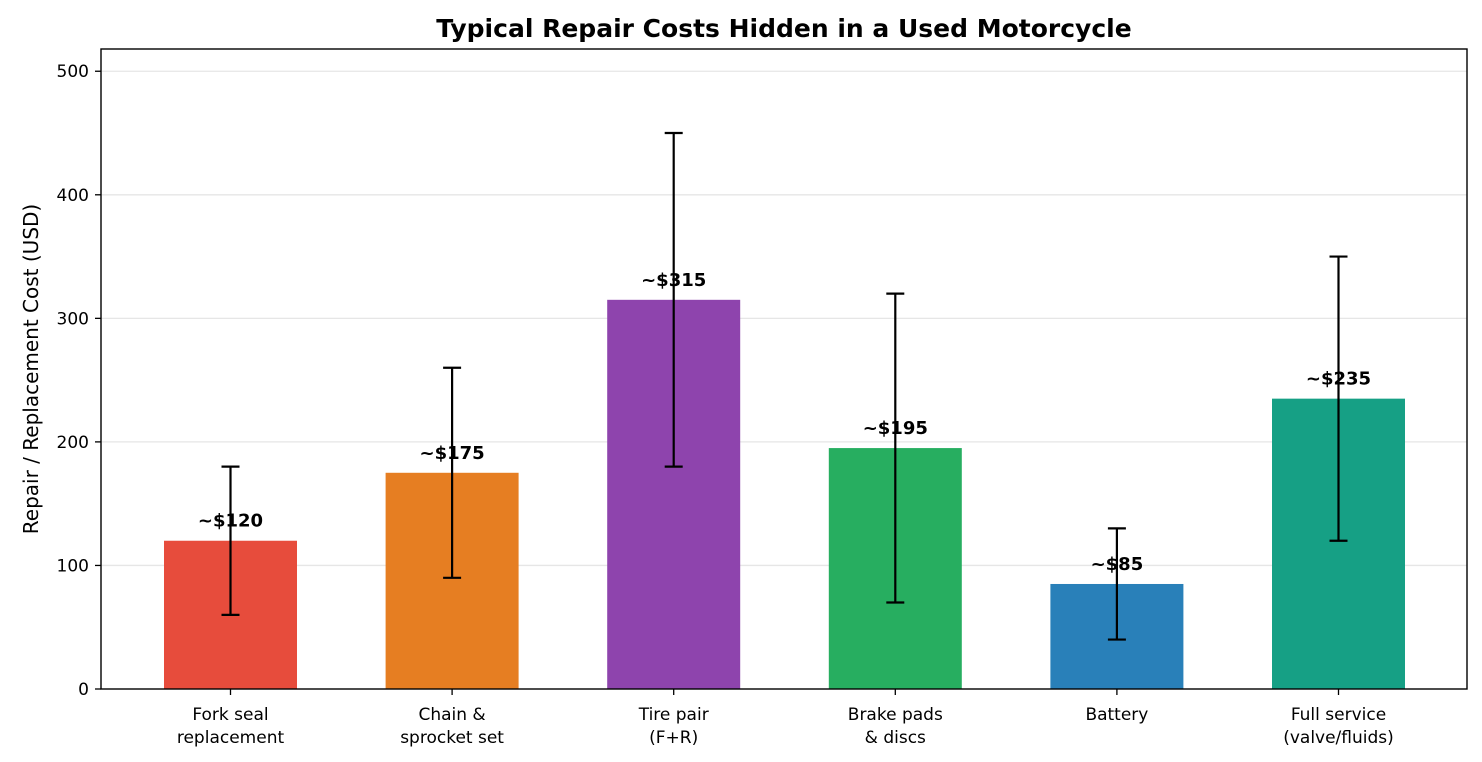 This screenshot has height=762, width=1482. Describe the element at coordinates (451, 715) in the screenshot. I see `x-tick-label: Chain &` at that location.